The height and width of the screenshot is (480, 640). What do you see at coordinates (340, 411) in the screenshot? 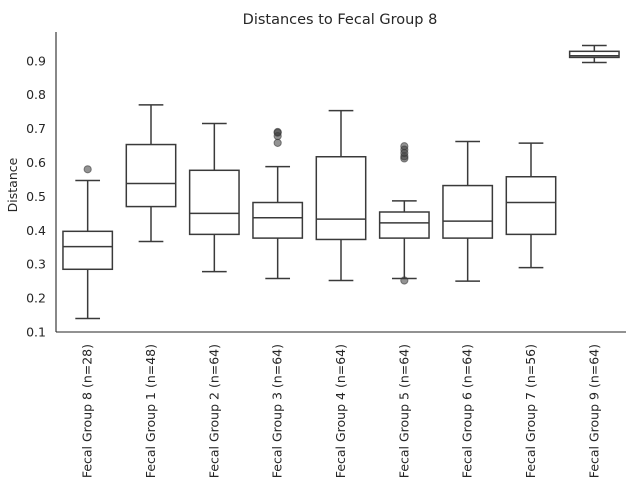
I see `x-tick-label: Fecal Group 4 (n=64)` at bounding box center [340, 411].